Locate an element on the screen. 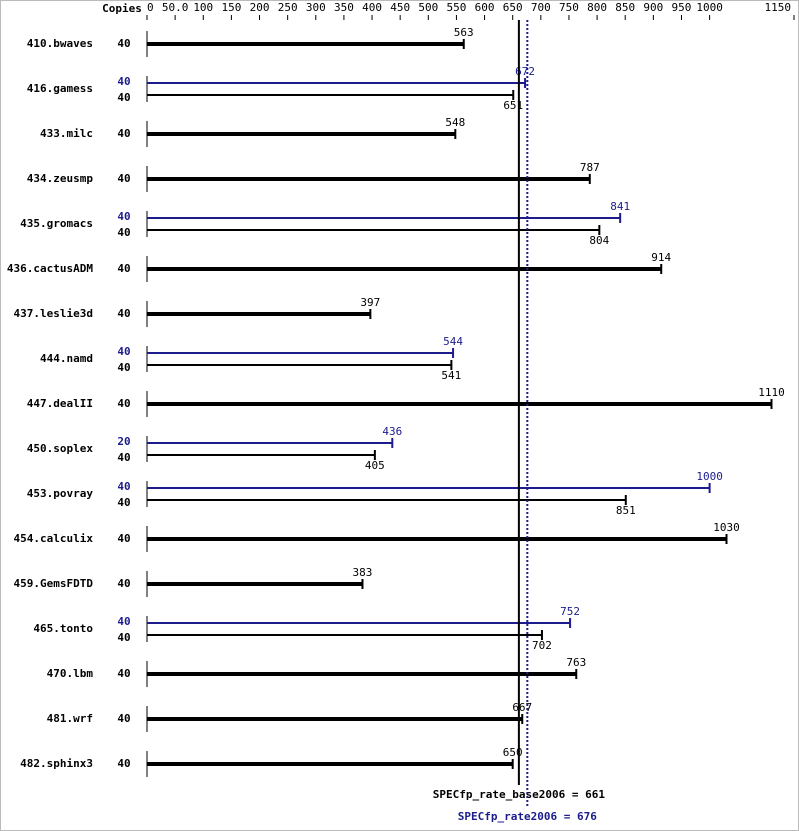 The height and width of the screenshot is (831, 799). x-tick-label: 550 is located at coordinates (456, 7).